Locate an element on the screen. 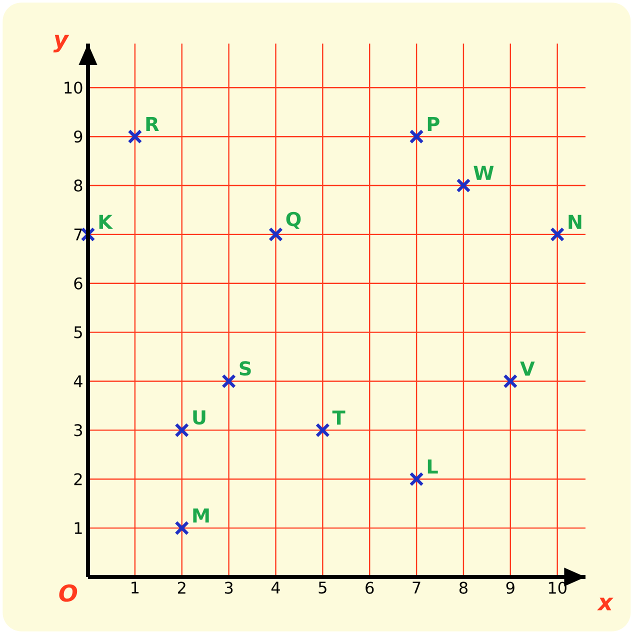  x-tick-label: 4 is located at coordinates (275, 588).